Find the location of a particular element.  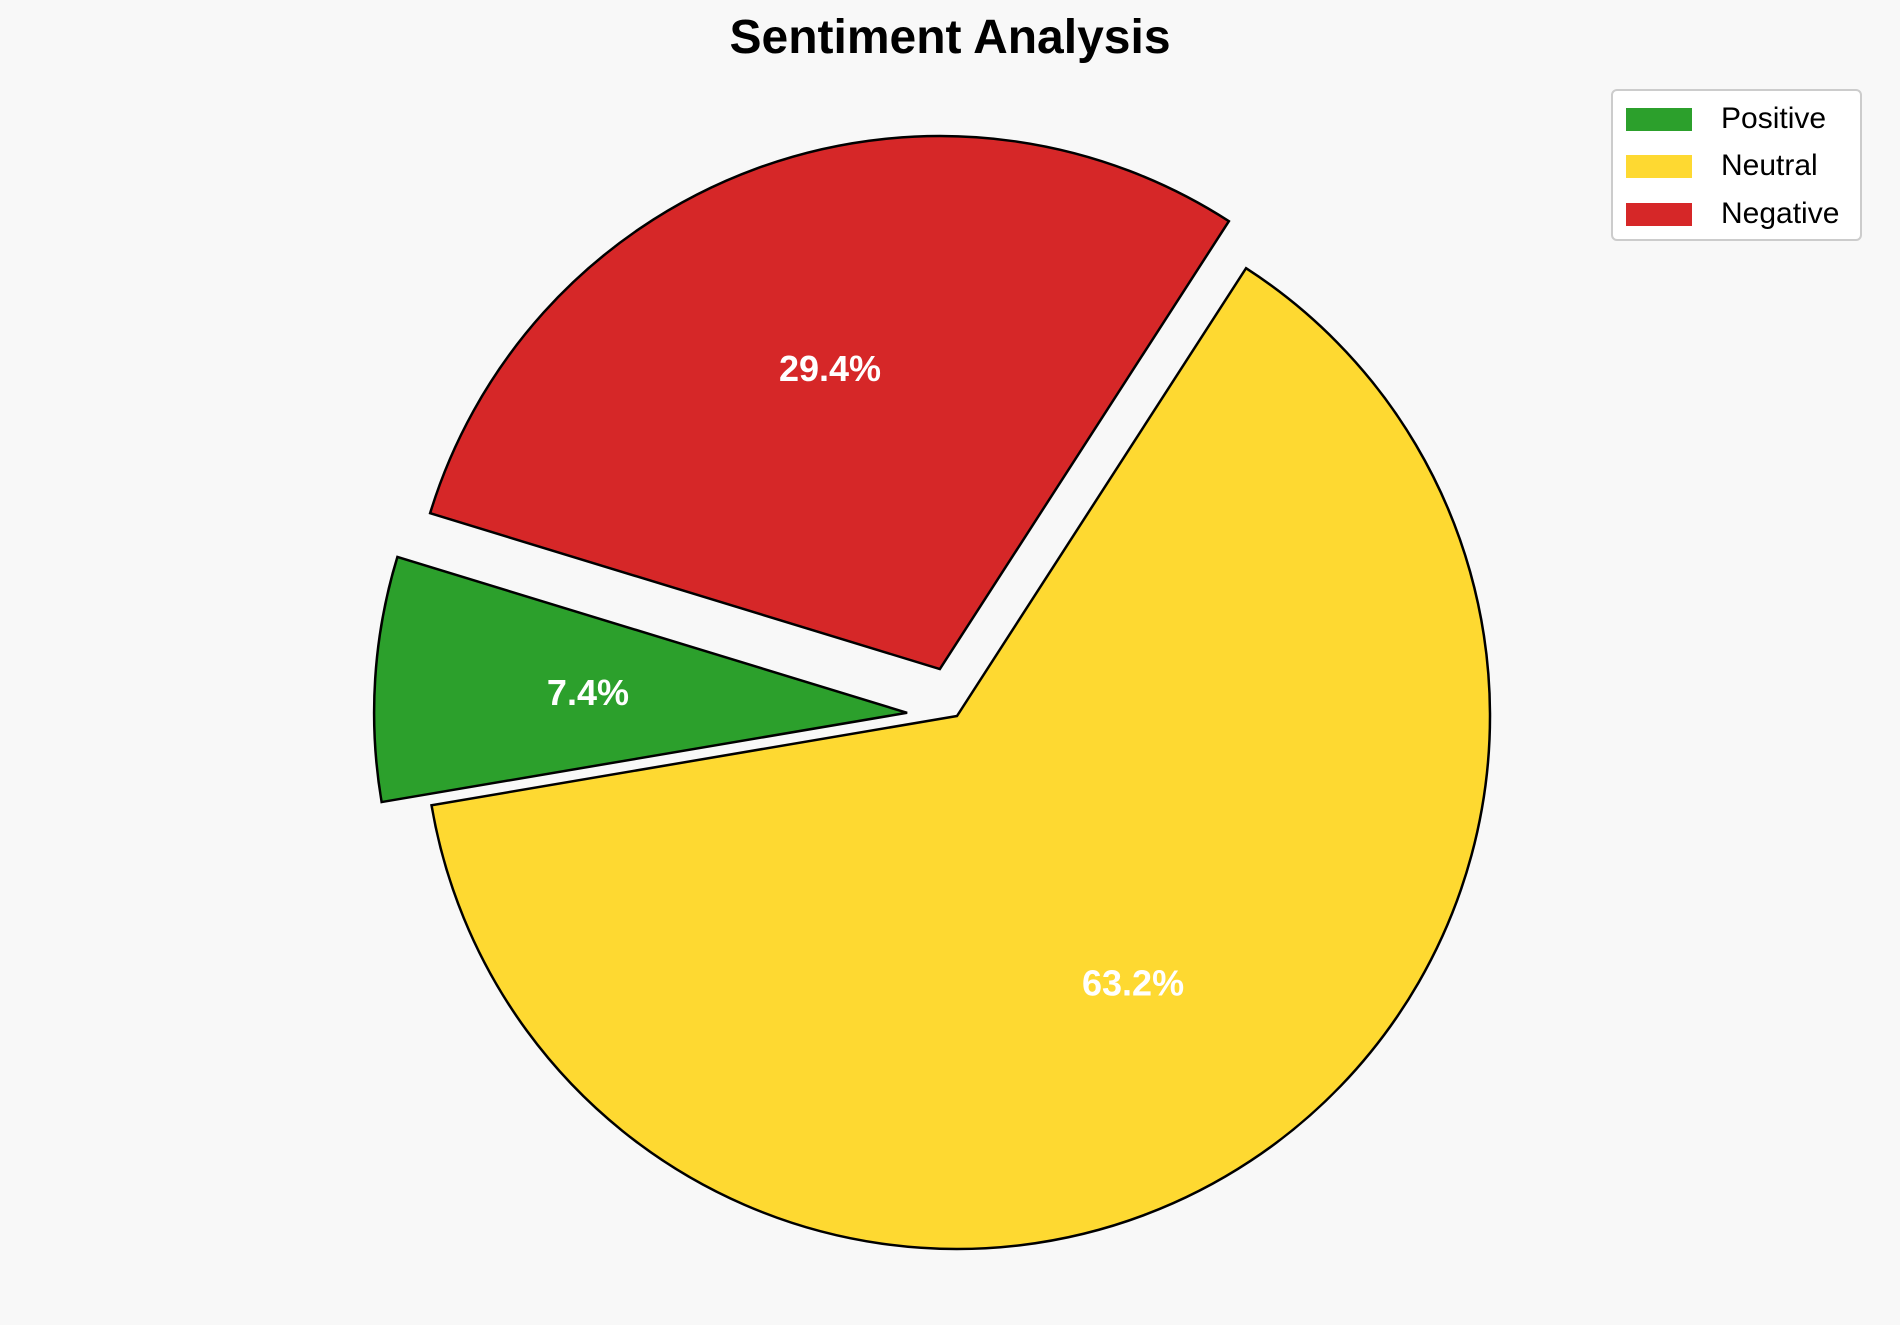

legend-item-negative: Negative is located at coordinates (1732, 214).